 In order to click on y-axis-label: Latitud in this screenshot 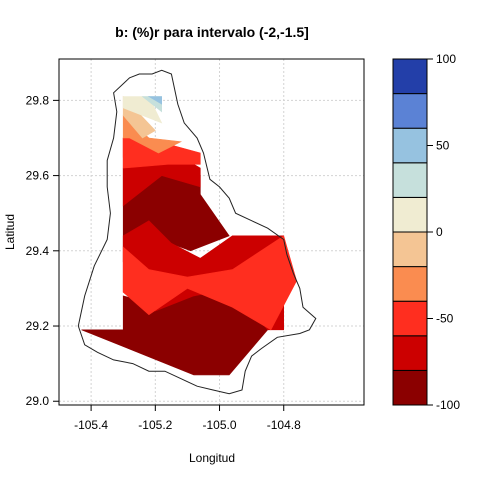, I will do `click(10, 232)`.